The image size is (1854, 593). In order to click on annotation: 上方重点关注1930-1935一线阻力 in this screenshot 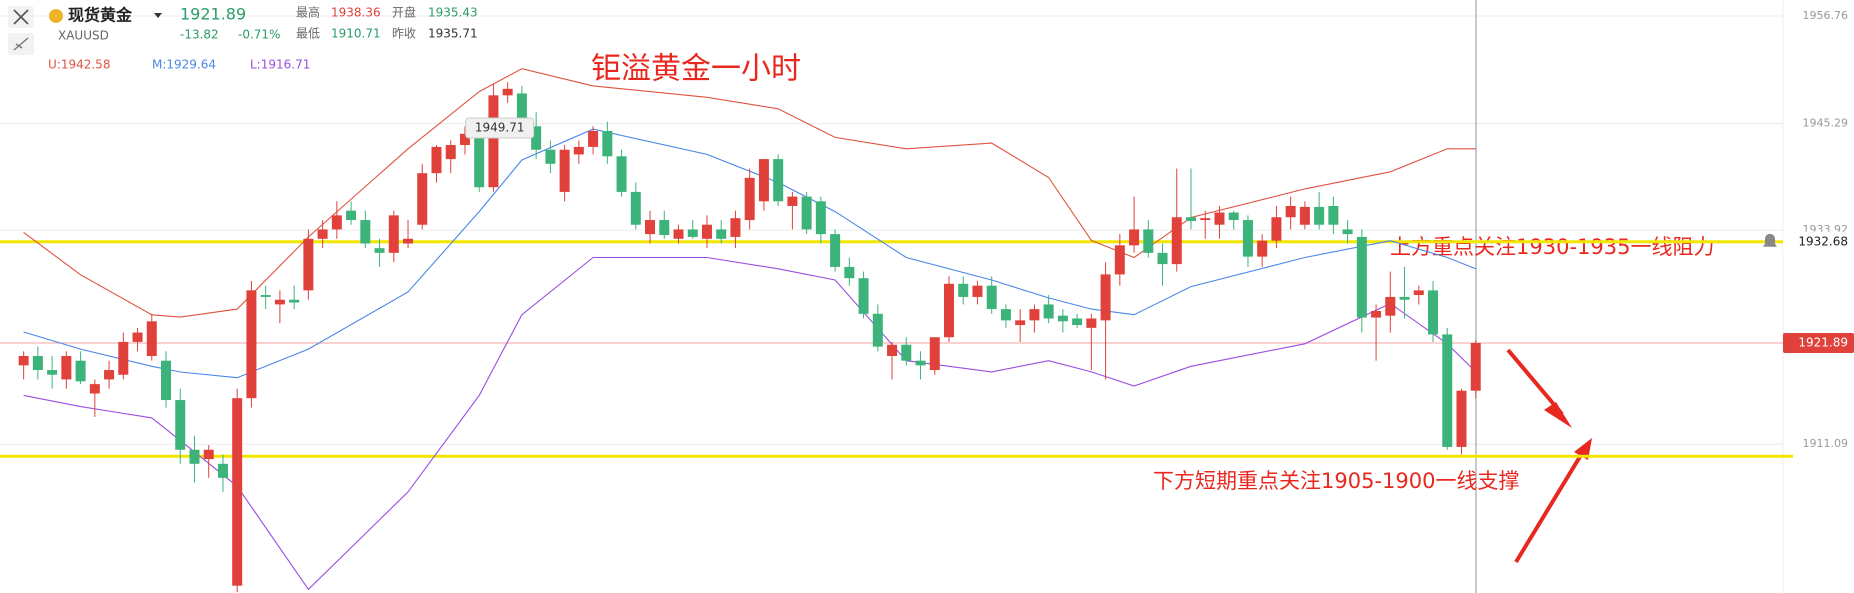, I will do `click(1552, 247)`.